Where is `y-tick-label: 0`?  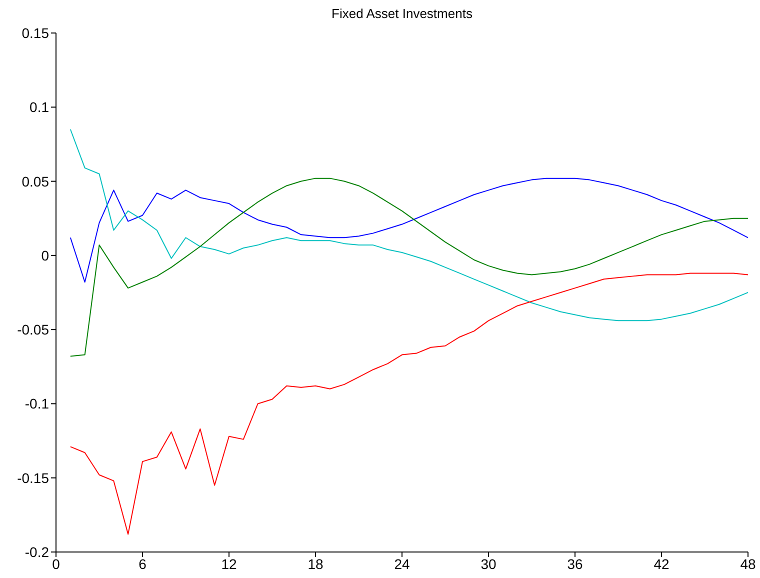
y-tick-label: 0 is located at coordinates (45, 255).